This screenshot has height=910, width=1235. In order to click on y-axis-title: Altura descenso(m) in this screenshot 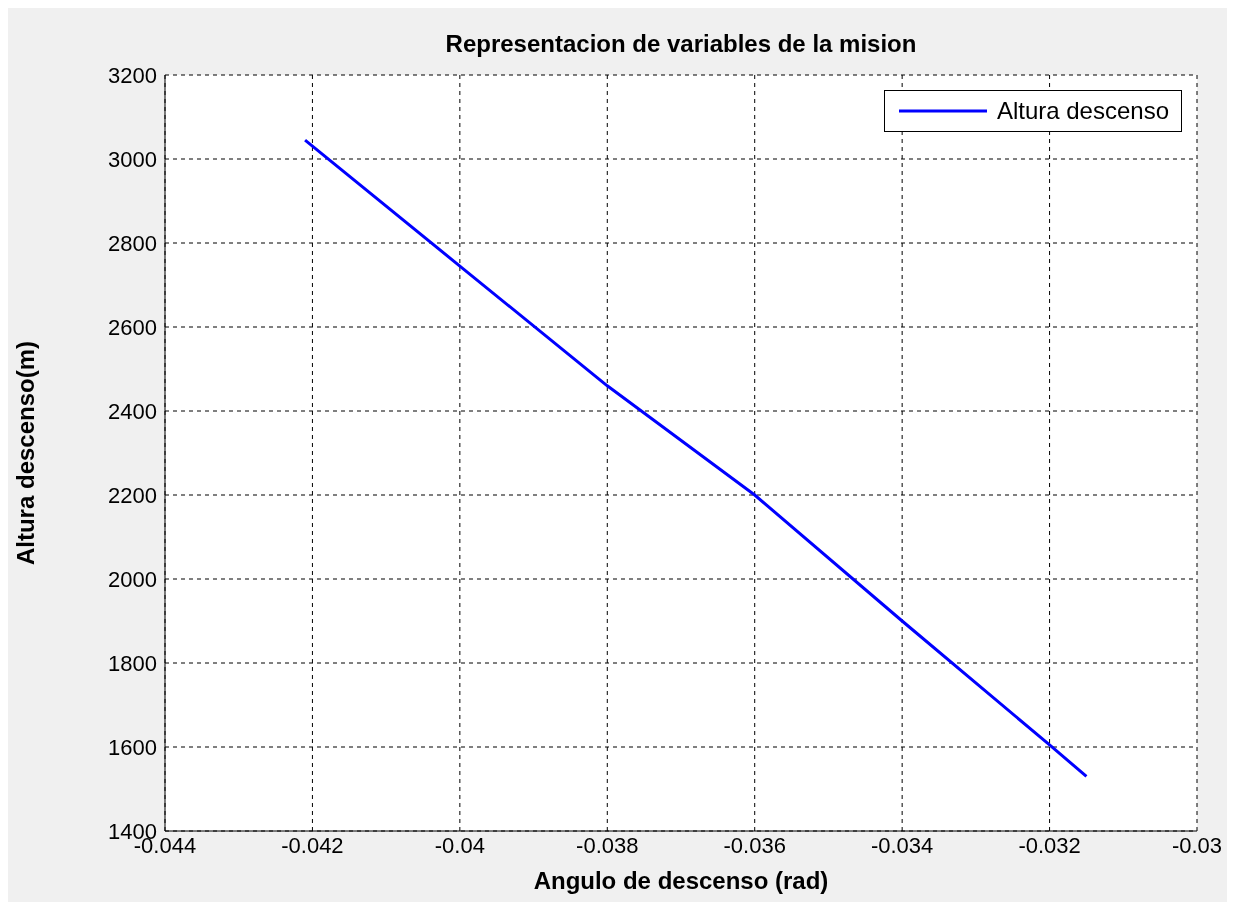, I will do `click(25, 453)`.